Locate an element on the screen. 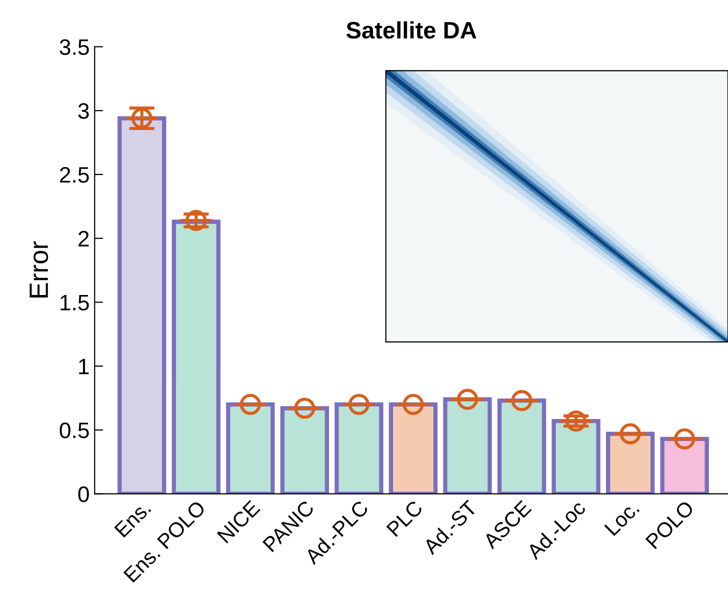 Image resolution: width=728 pixels, height=615 pixels. y-tick-label: 2 is located at coordinates (83, 238).